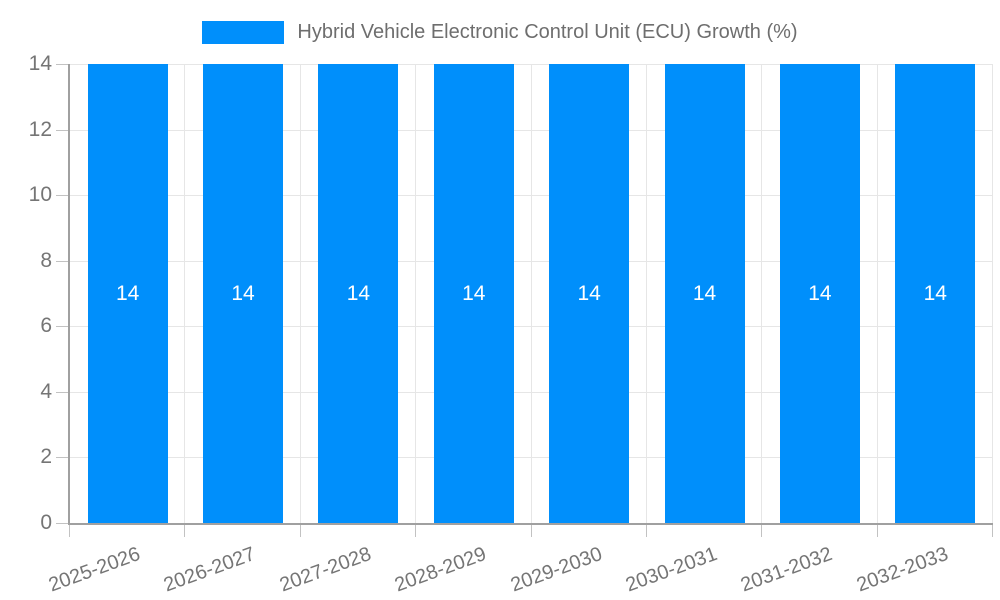 The height and width of the screenshot is (600, 1000). I want to click on y-axis-tick-label: 14, so click(40, 63).